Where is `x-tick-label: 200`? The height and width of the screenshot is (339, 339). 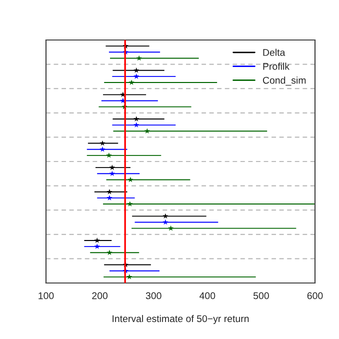 x-tick-label: 200 is located at coordinates (100, 296).